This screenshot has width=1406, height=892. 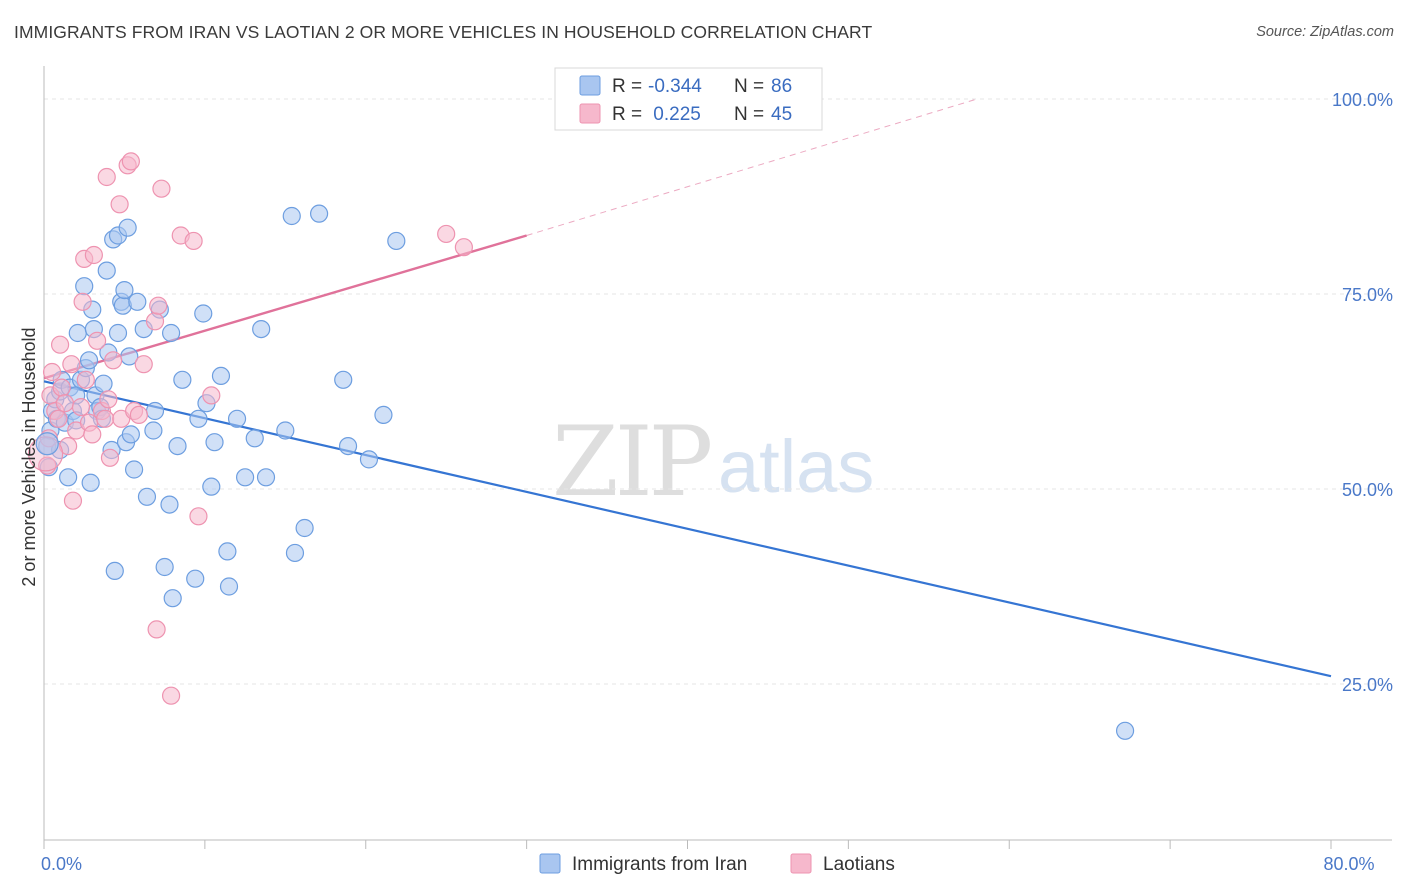 I want to click on y-tick-label: 75.0%, so click(x=1367, y=295).